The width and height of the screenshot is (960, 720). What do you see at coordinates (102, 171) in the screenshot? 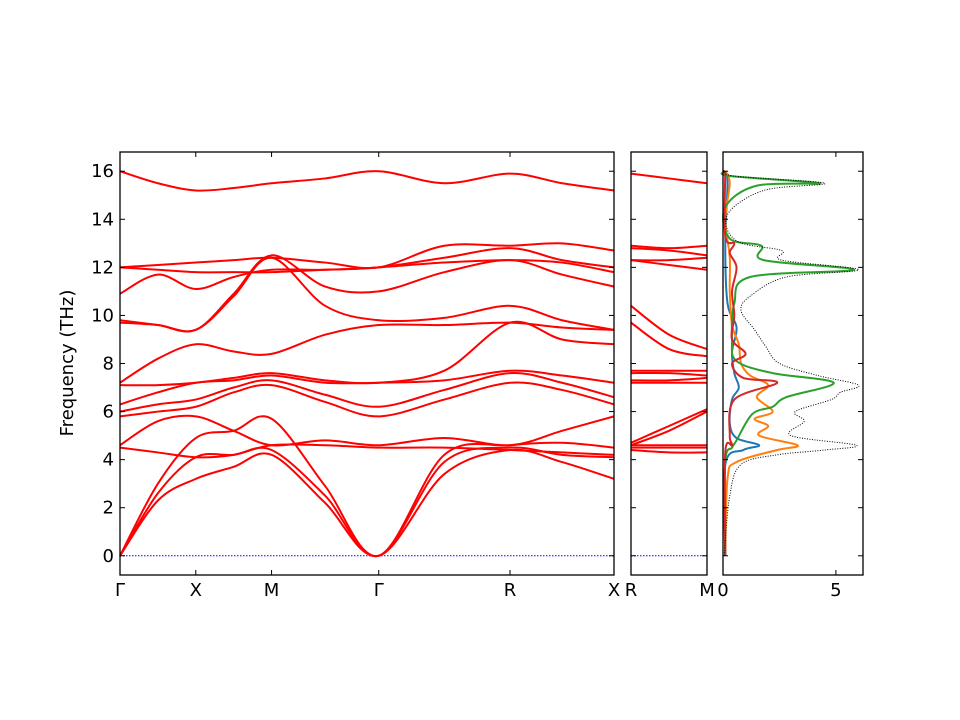
I see `y-tick-label: 16` at bounding box center [102, 171].